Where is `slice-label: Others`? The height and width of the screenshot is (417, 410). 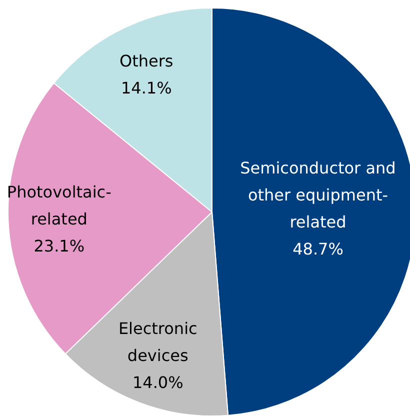
slice-label: Others is located at coordinates (146, 60).